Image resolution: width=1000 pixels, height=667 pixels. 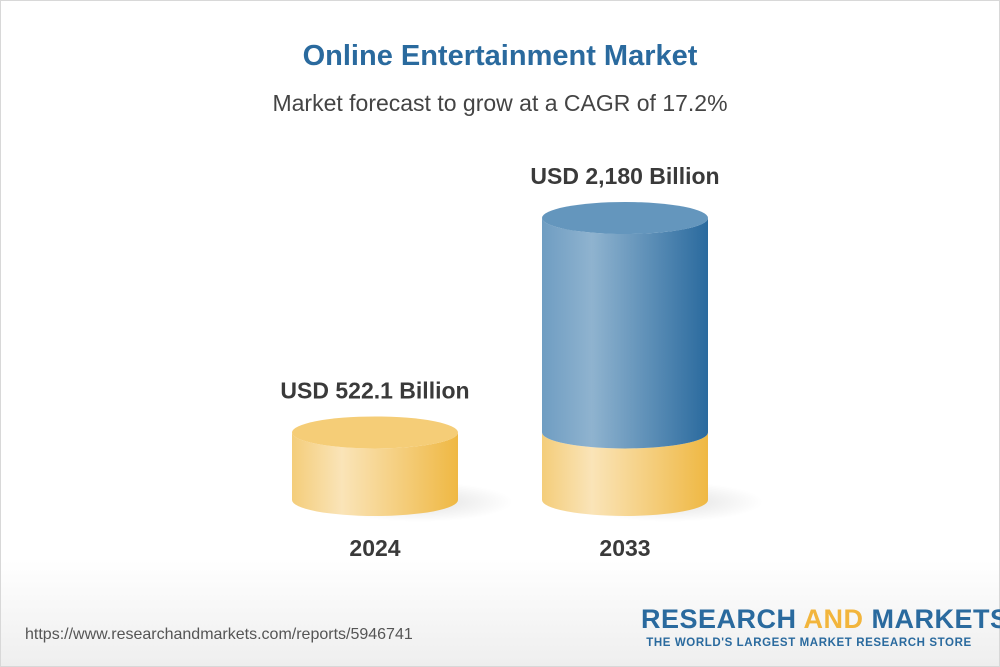 I want to click on bar-2033-growth-body, so click(x=625, y=333).